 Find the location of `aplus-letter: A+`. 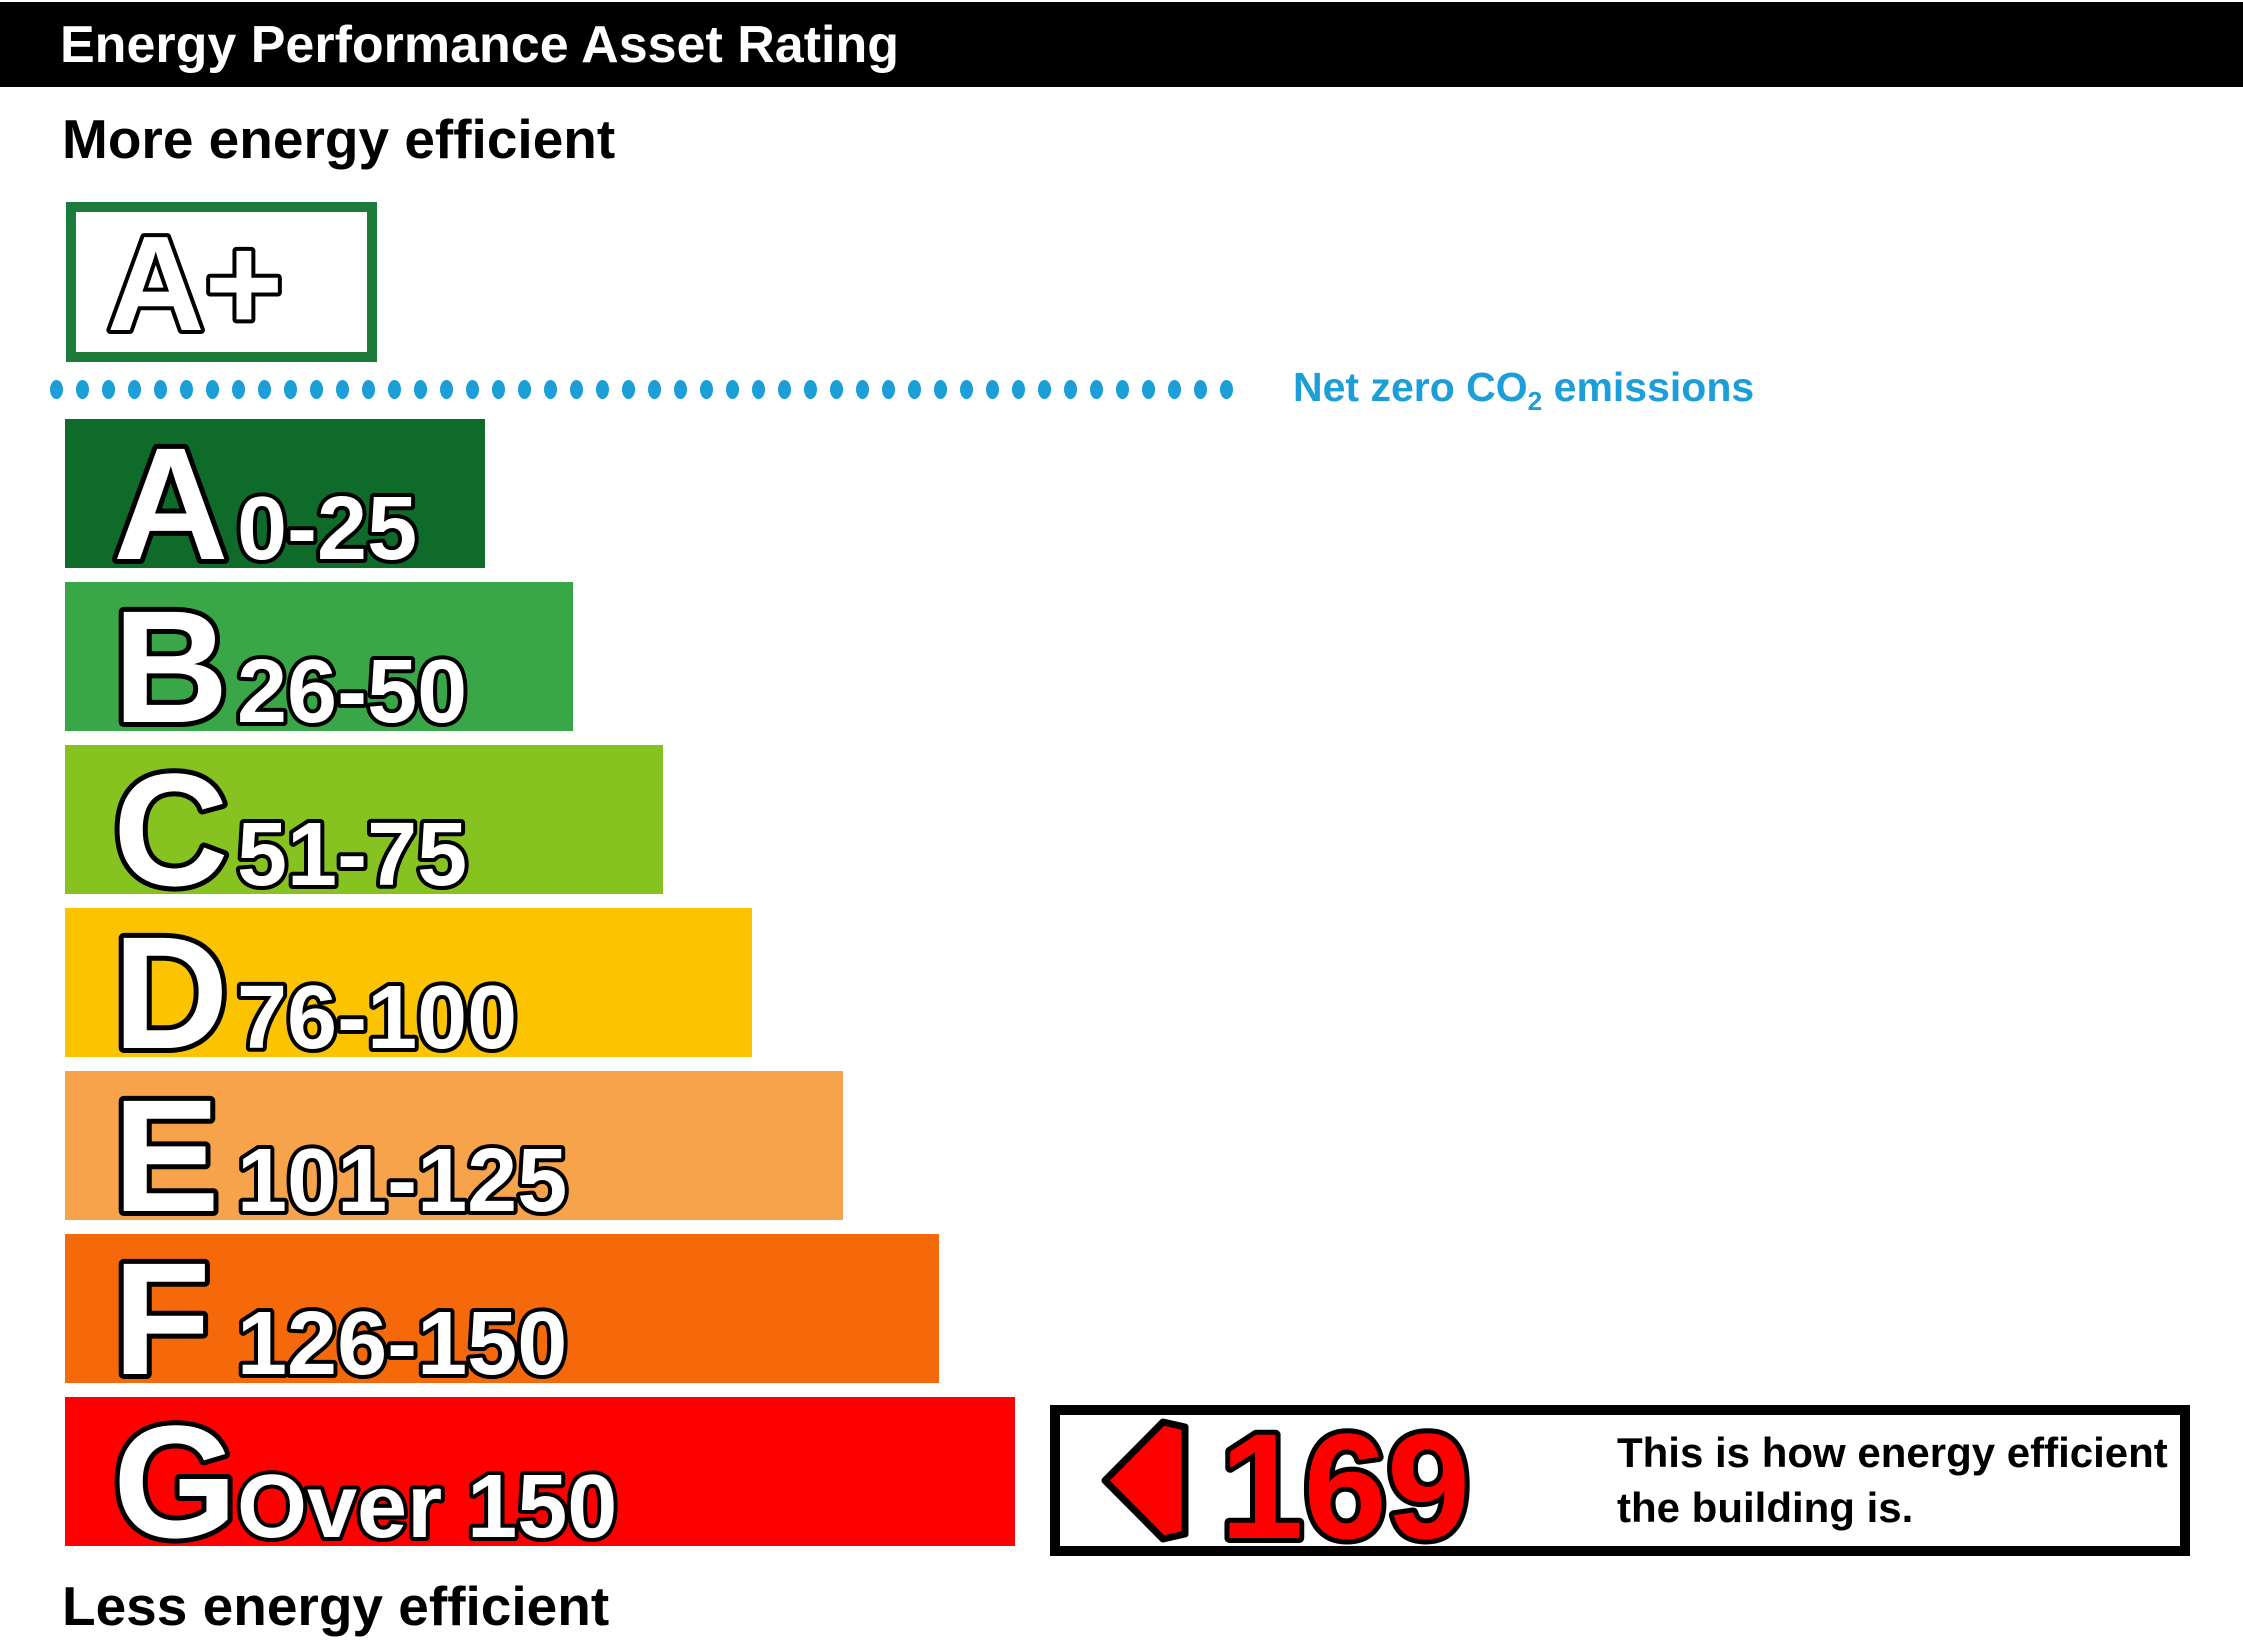

aplus-letter: A+ is located at coordinates (195, 283).